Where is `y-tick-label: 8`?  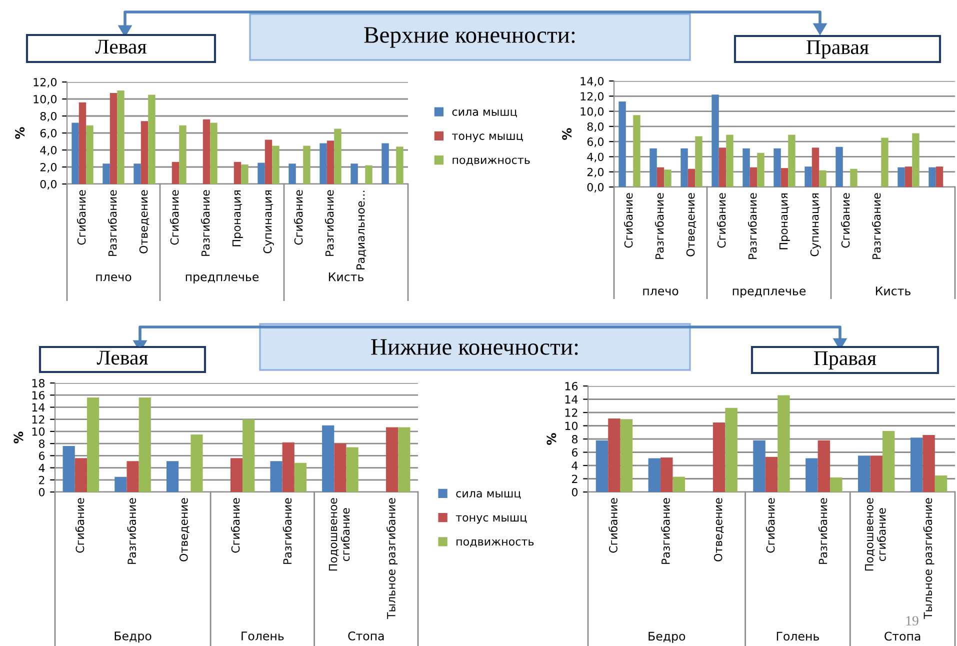
y-tick-label: 8 is located at coordinates (41, 444).